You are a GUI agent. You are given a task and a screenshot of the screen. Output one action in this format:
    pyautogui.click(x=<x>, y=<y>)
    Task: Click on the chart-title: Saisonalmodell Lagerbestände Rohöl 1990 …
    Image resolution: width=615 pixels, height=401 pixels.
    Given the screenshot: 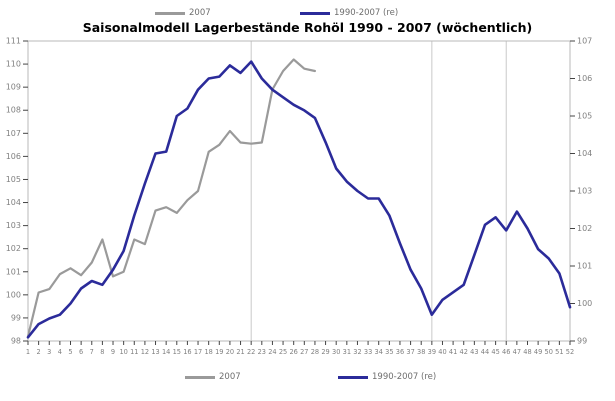 What is the action you would take?
    pyautogui.click(x=307, y=27)
    